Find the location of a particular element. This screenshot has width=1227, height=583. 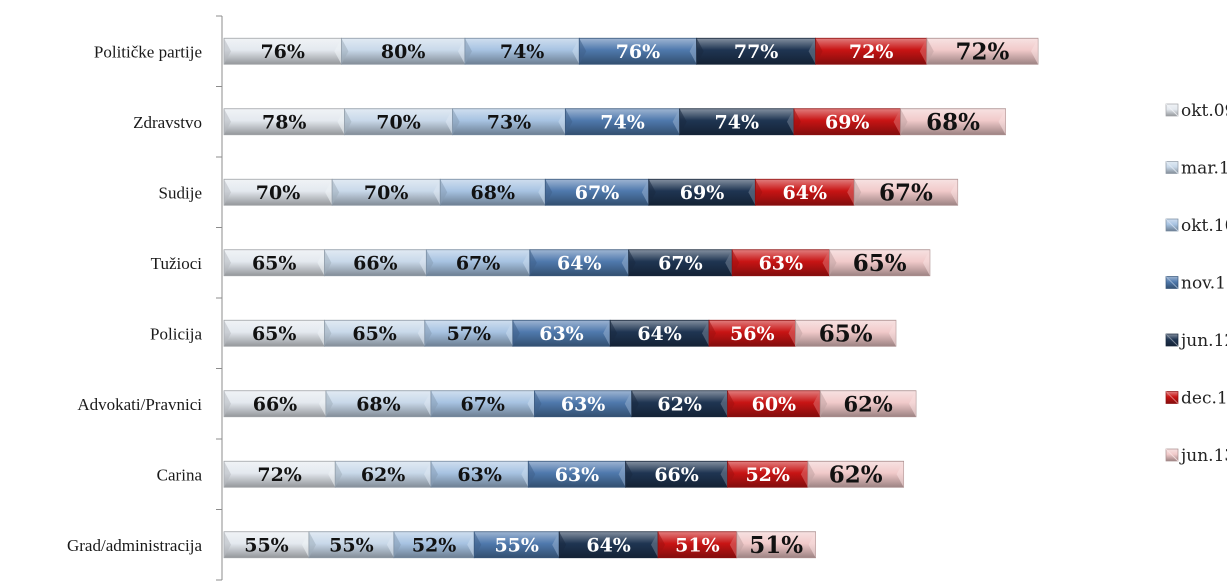

legend-item: okt.10 is located at coordinates (1196, 226).